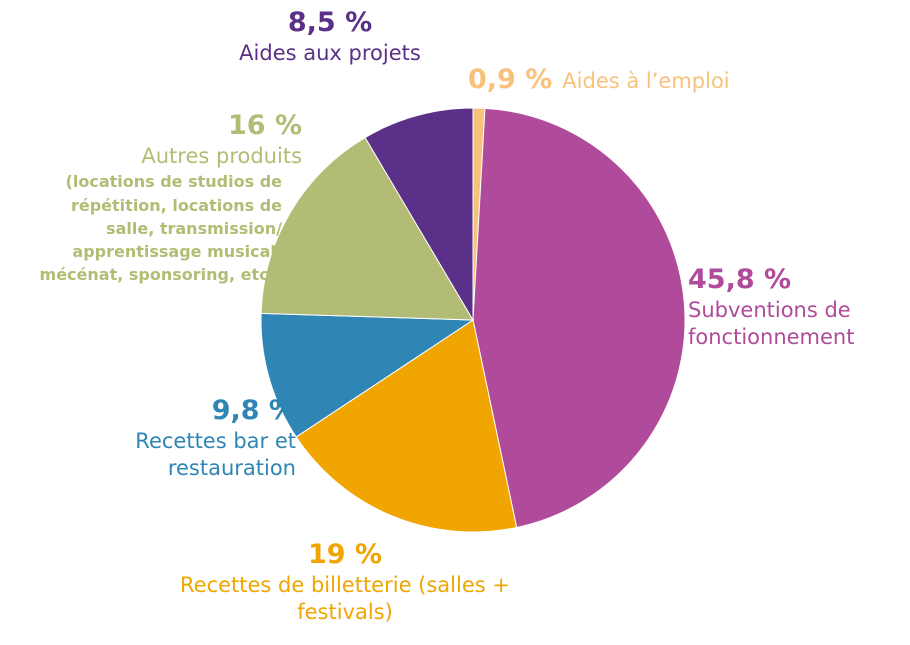 The height and width of the screenshot is (645, 910). I want to click on value-label: 9,8 %, so click(253, 410).